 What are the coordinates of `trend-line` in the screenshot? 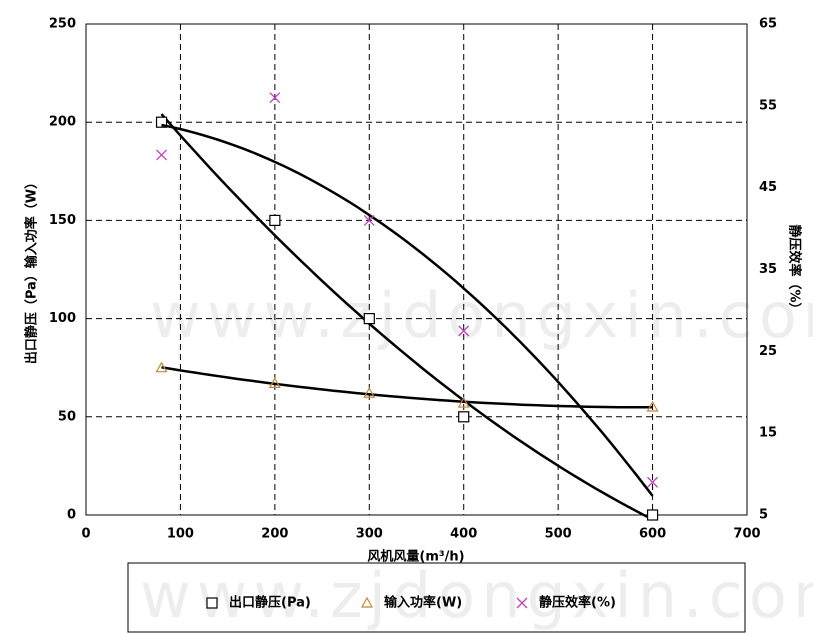 It's located at (407, 387).